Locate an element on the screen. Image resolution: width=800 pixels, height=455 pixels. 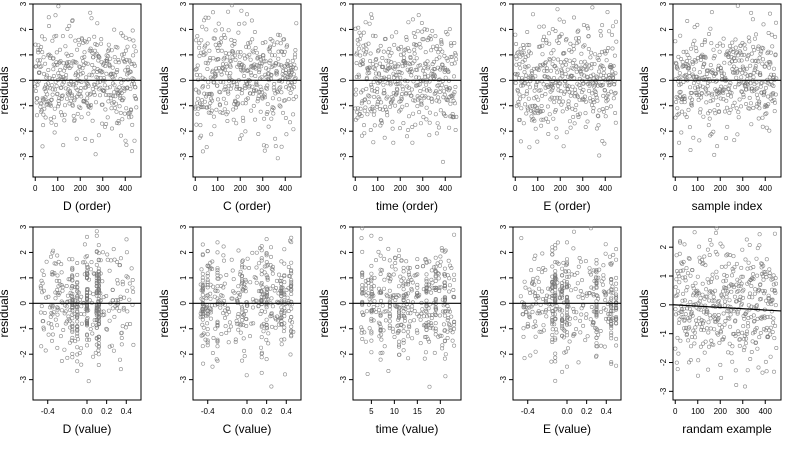
x-tick-label: 20 is located at coordinates (440, 411).